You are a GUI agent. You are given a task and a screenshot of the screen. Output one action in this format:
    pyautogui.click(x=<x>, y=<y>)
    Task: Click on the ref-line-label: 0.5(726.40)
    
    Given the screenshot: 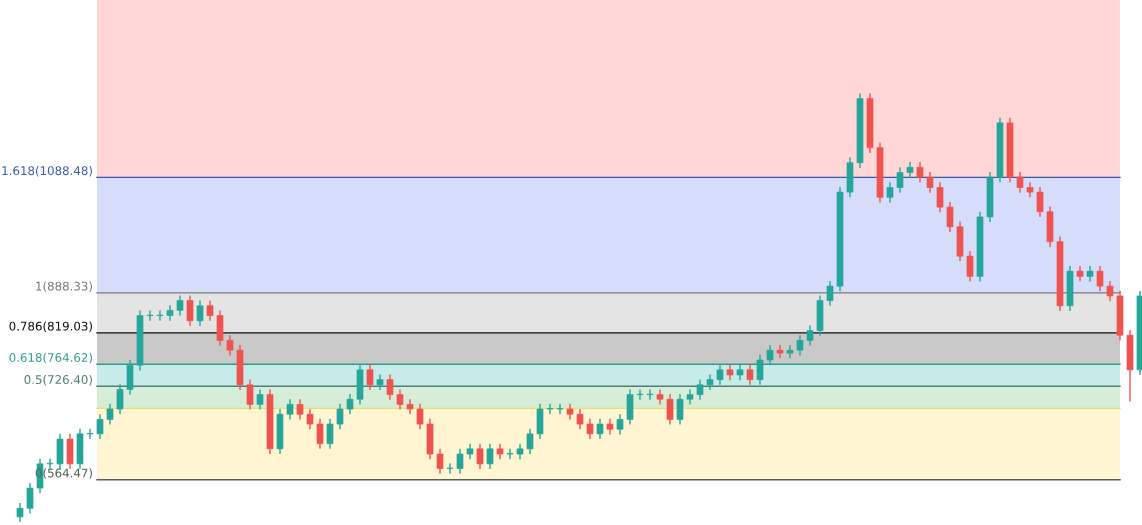 What is the action you would take?
    pyautogui.click(x=58, y=380)
    